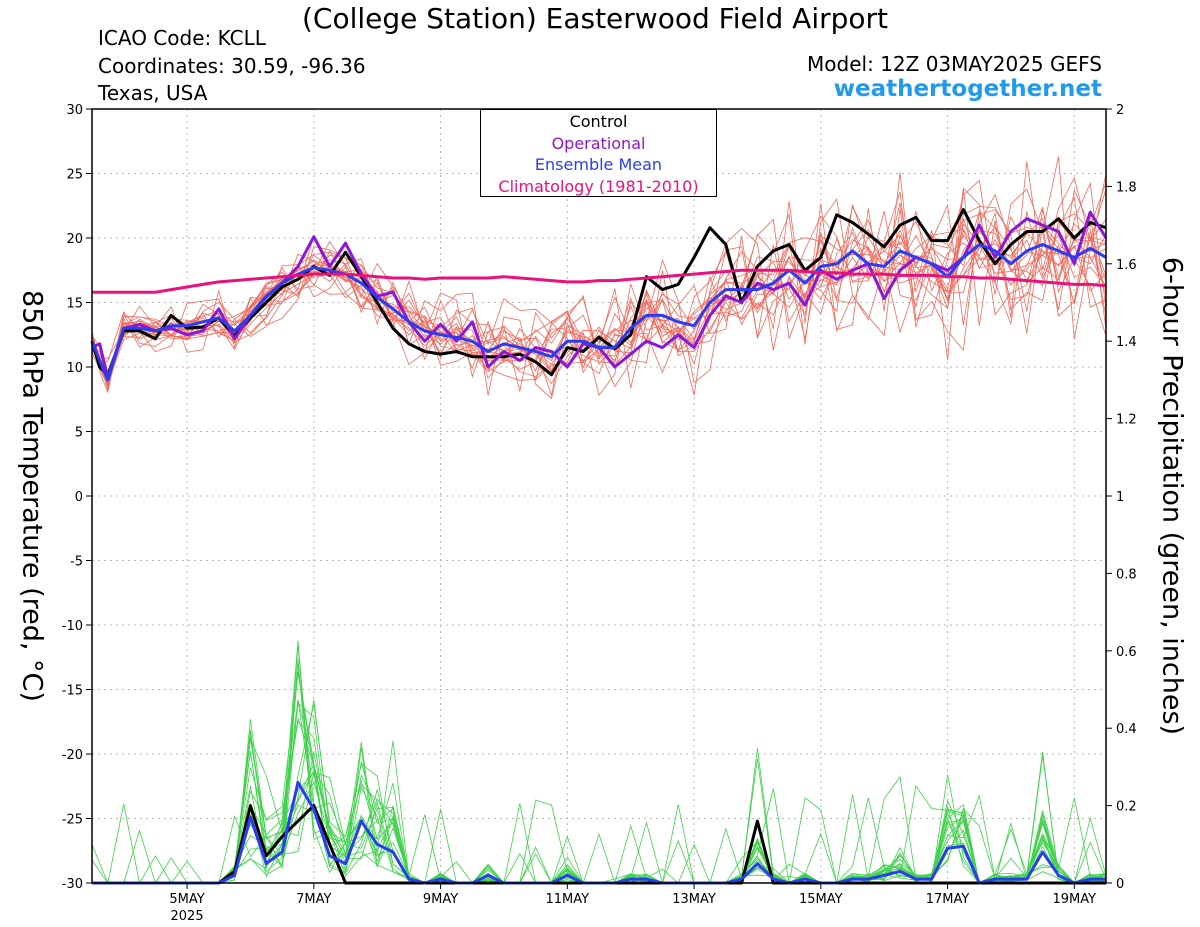 The image size is (1200, 927). What do you see at coordinates (1075, 899) in the screenshot?
I see `x-tick-label: 19MAY` at bounding box center [1075, 899].